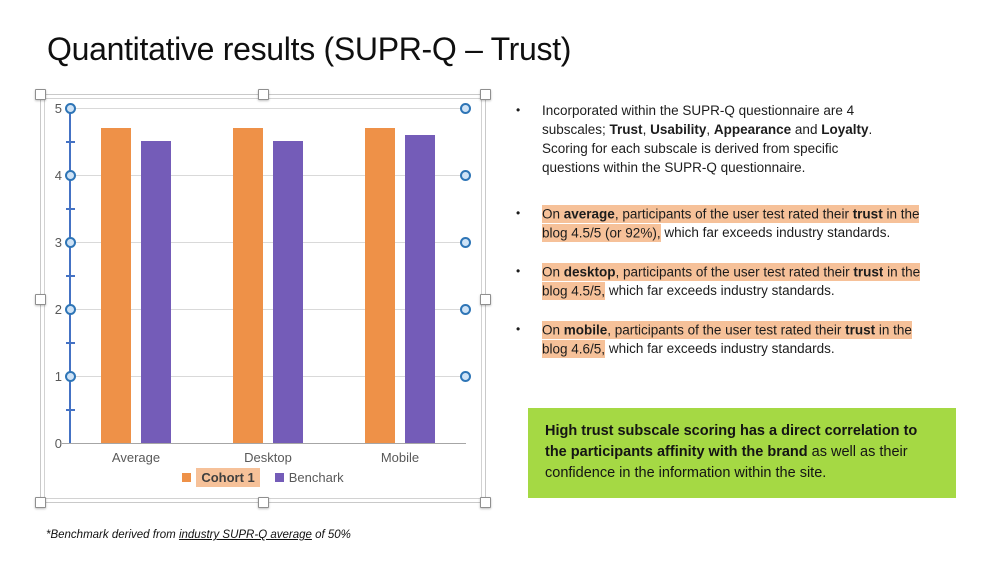  Describe the element at coordinates (485, 94) in the screenshot. I see `selection-handle-top-right` at that location.